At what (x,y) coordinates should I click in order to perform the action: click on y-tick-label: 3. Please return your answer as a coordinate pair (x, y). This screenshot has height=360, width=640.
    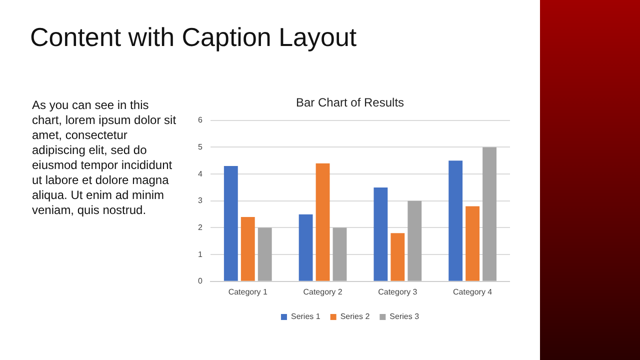
    Looking at the image, I should click on (200, 201).